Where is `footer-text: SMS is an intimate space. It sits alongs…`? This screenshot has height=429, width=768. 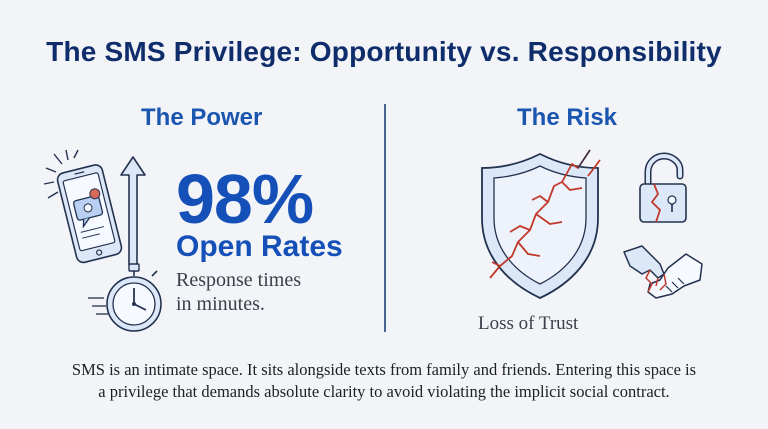 footer-text: SMS is an intimate space. It sits alongs… is located at coordinates (384, 381).